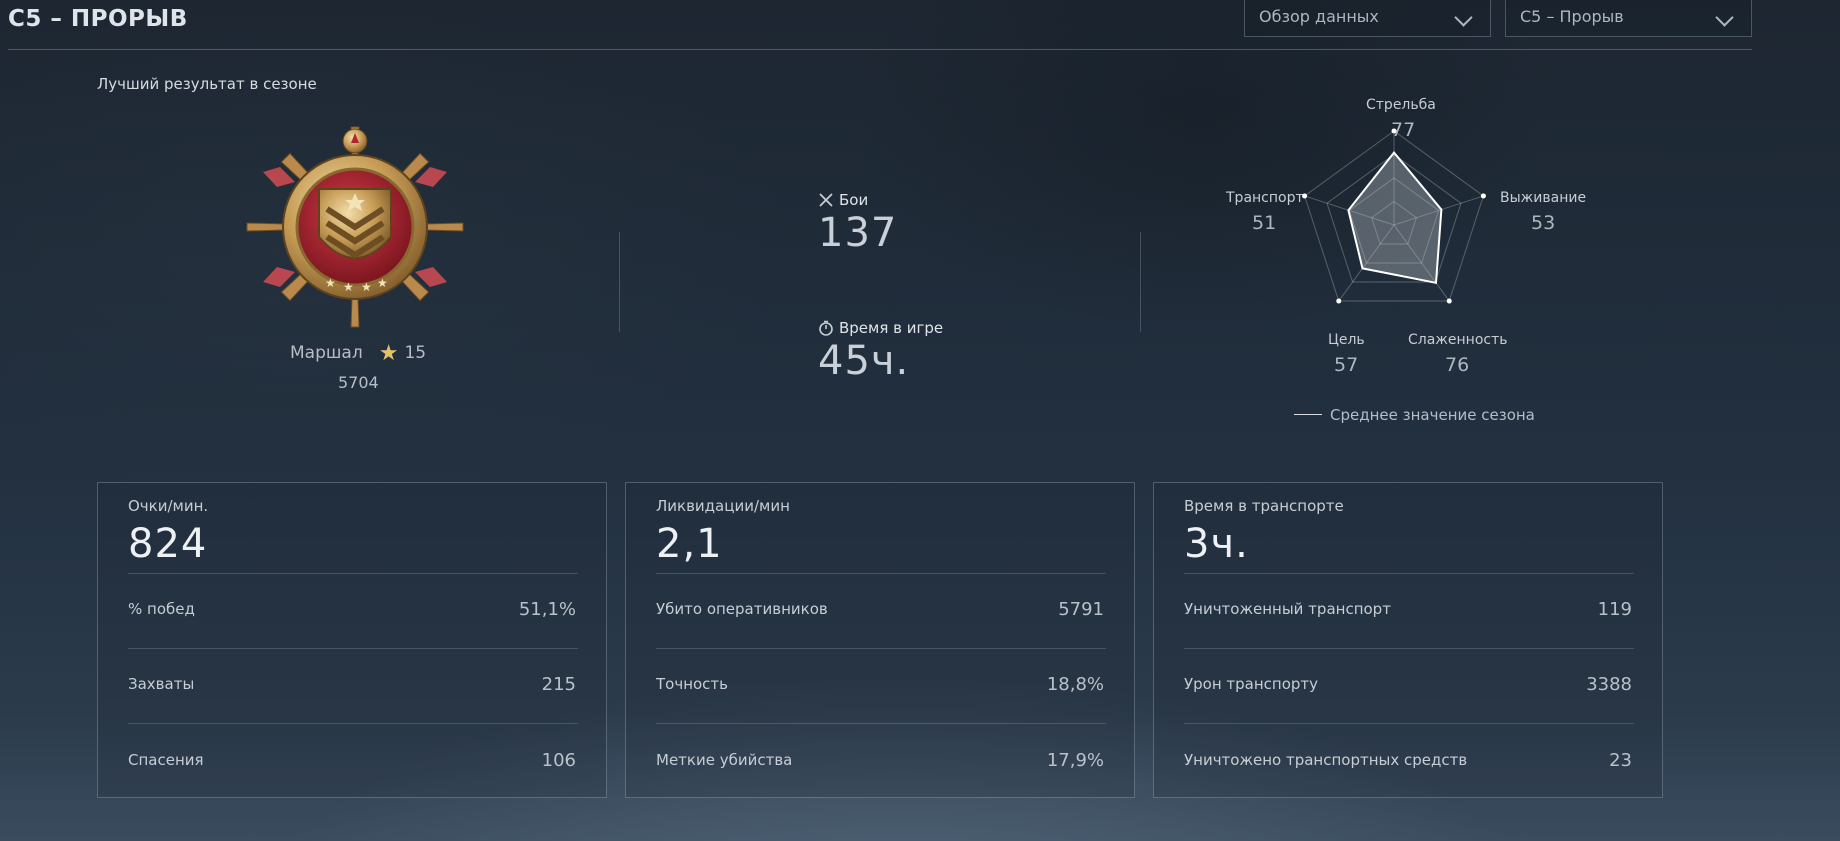  Describe the element at coordinates (161, 609) in the screenshot. I see `row-label: % побед` at that location.